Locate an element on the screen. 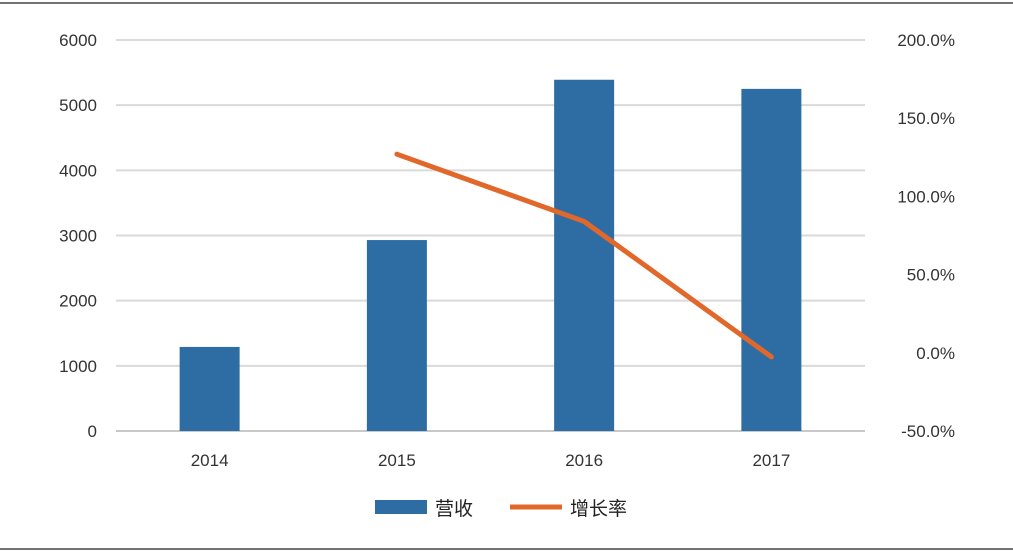  bar-2014 is located at coordinates (209, 388).